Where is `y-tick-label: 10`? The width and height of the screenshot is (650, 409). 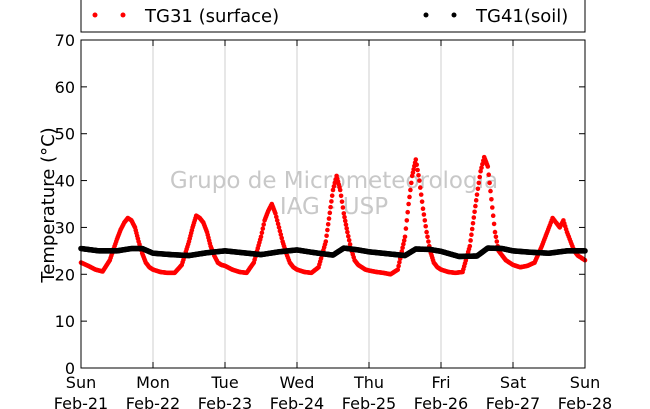
y-tick-label: 10 is located at coordinates (65, 321).